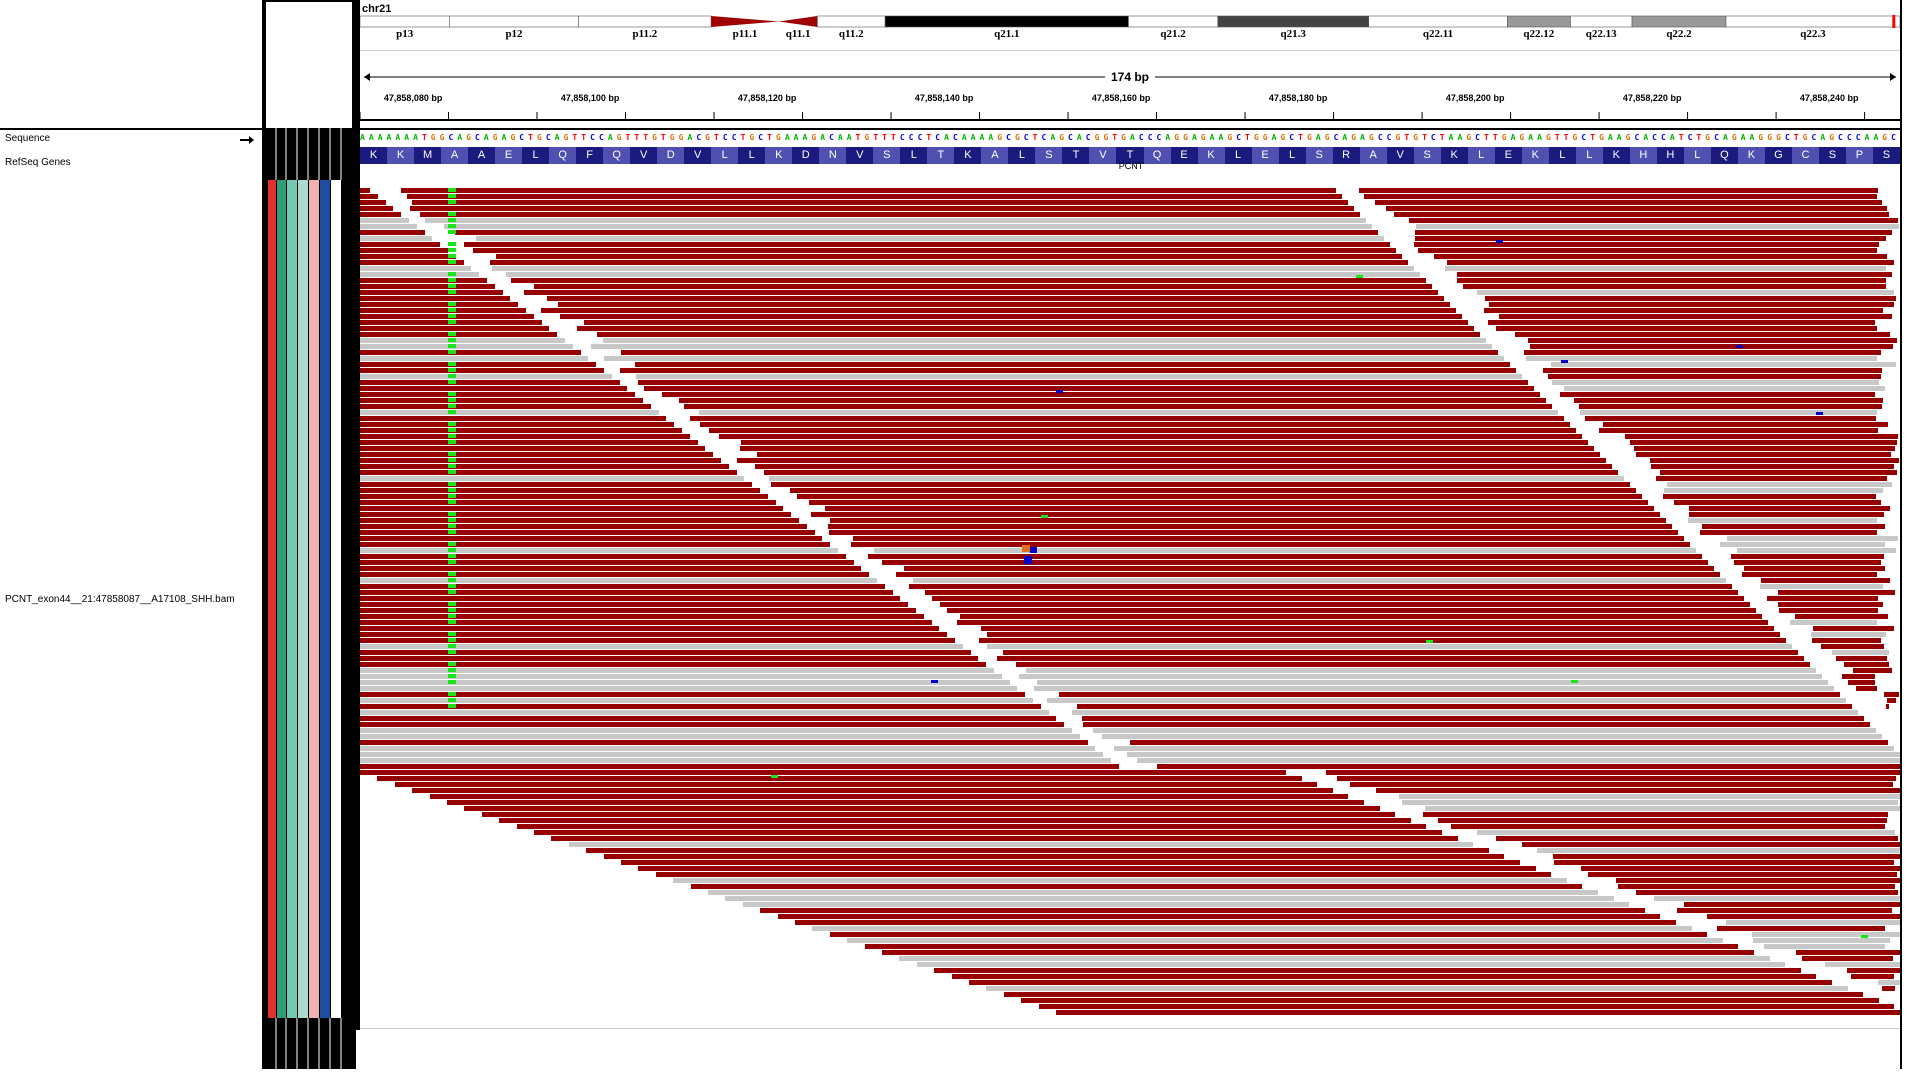 Image resolution: width=1920 pixels, height=1074 pixels. I want to click on attribute-column, so click(281, 599).